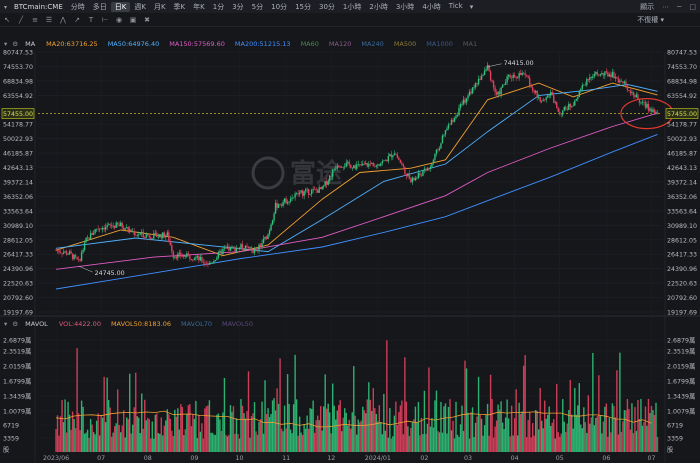 The height and width of the screenshot is (463, 700). I want to click on tab-timeframe: 1分, so click(218, 6).